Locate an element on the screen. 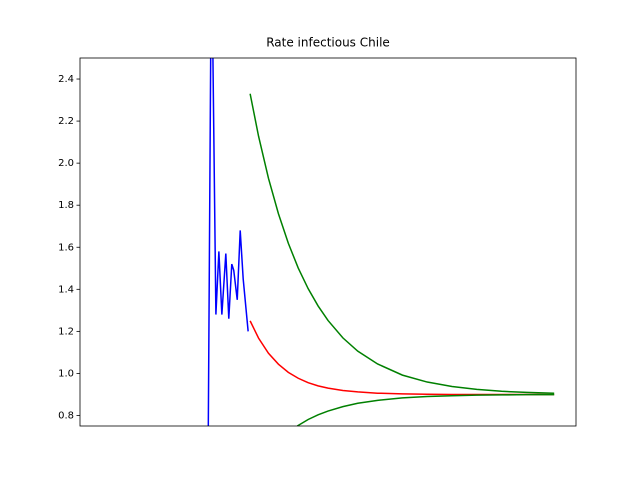 This screenshot has width=640, height=484. y-tick-label: 2.0 is located at coordinates (66, 163).